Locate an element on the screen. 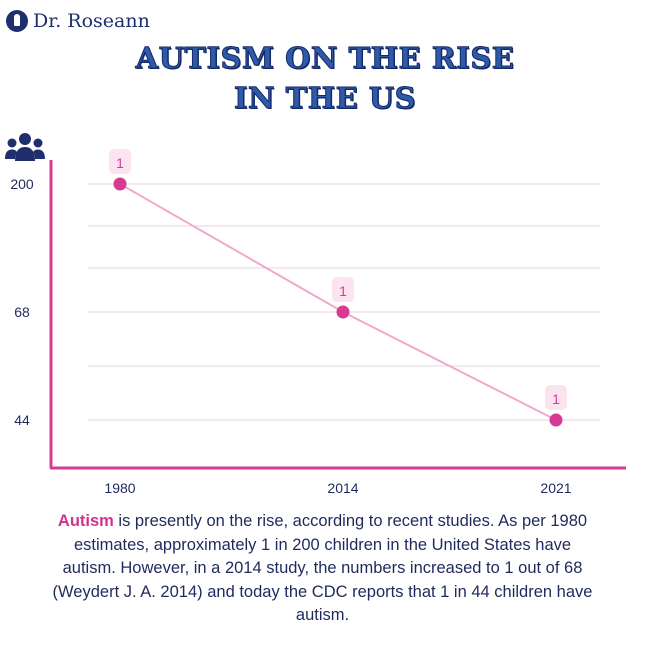  x-tick-label: 2021 is located at coordinates (555, 488).